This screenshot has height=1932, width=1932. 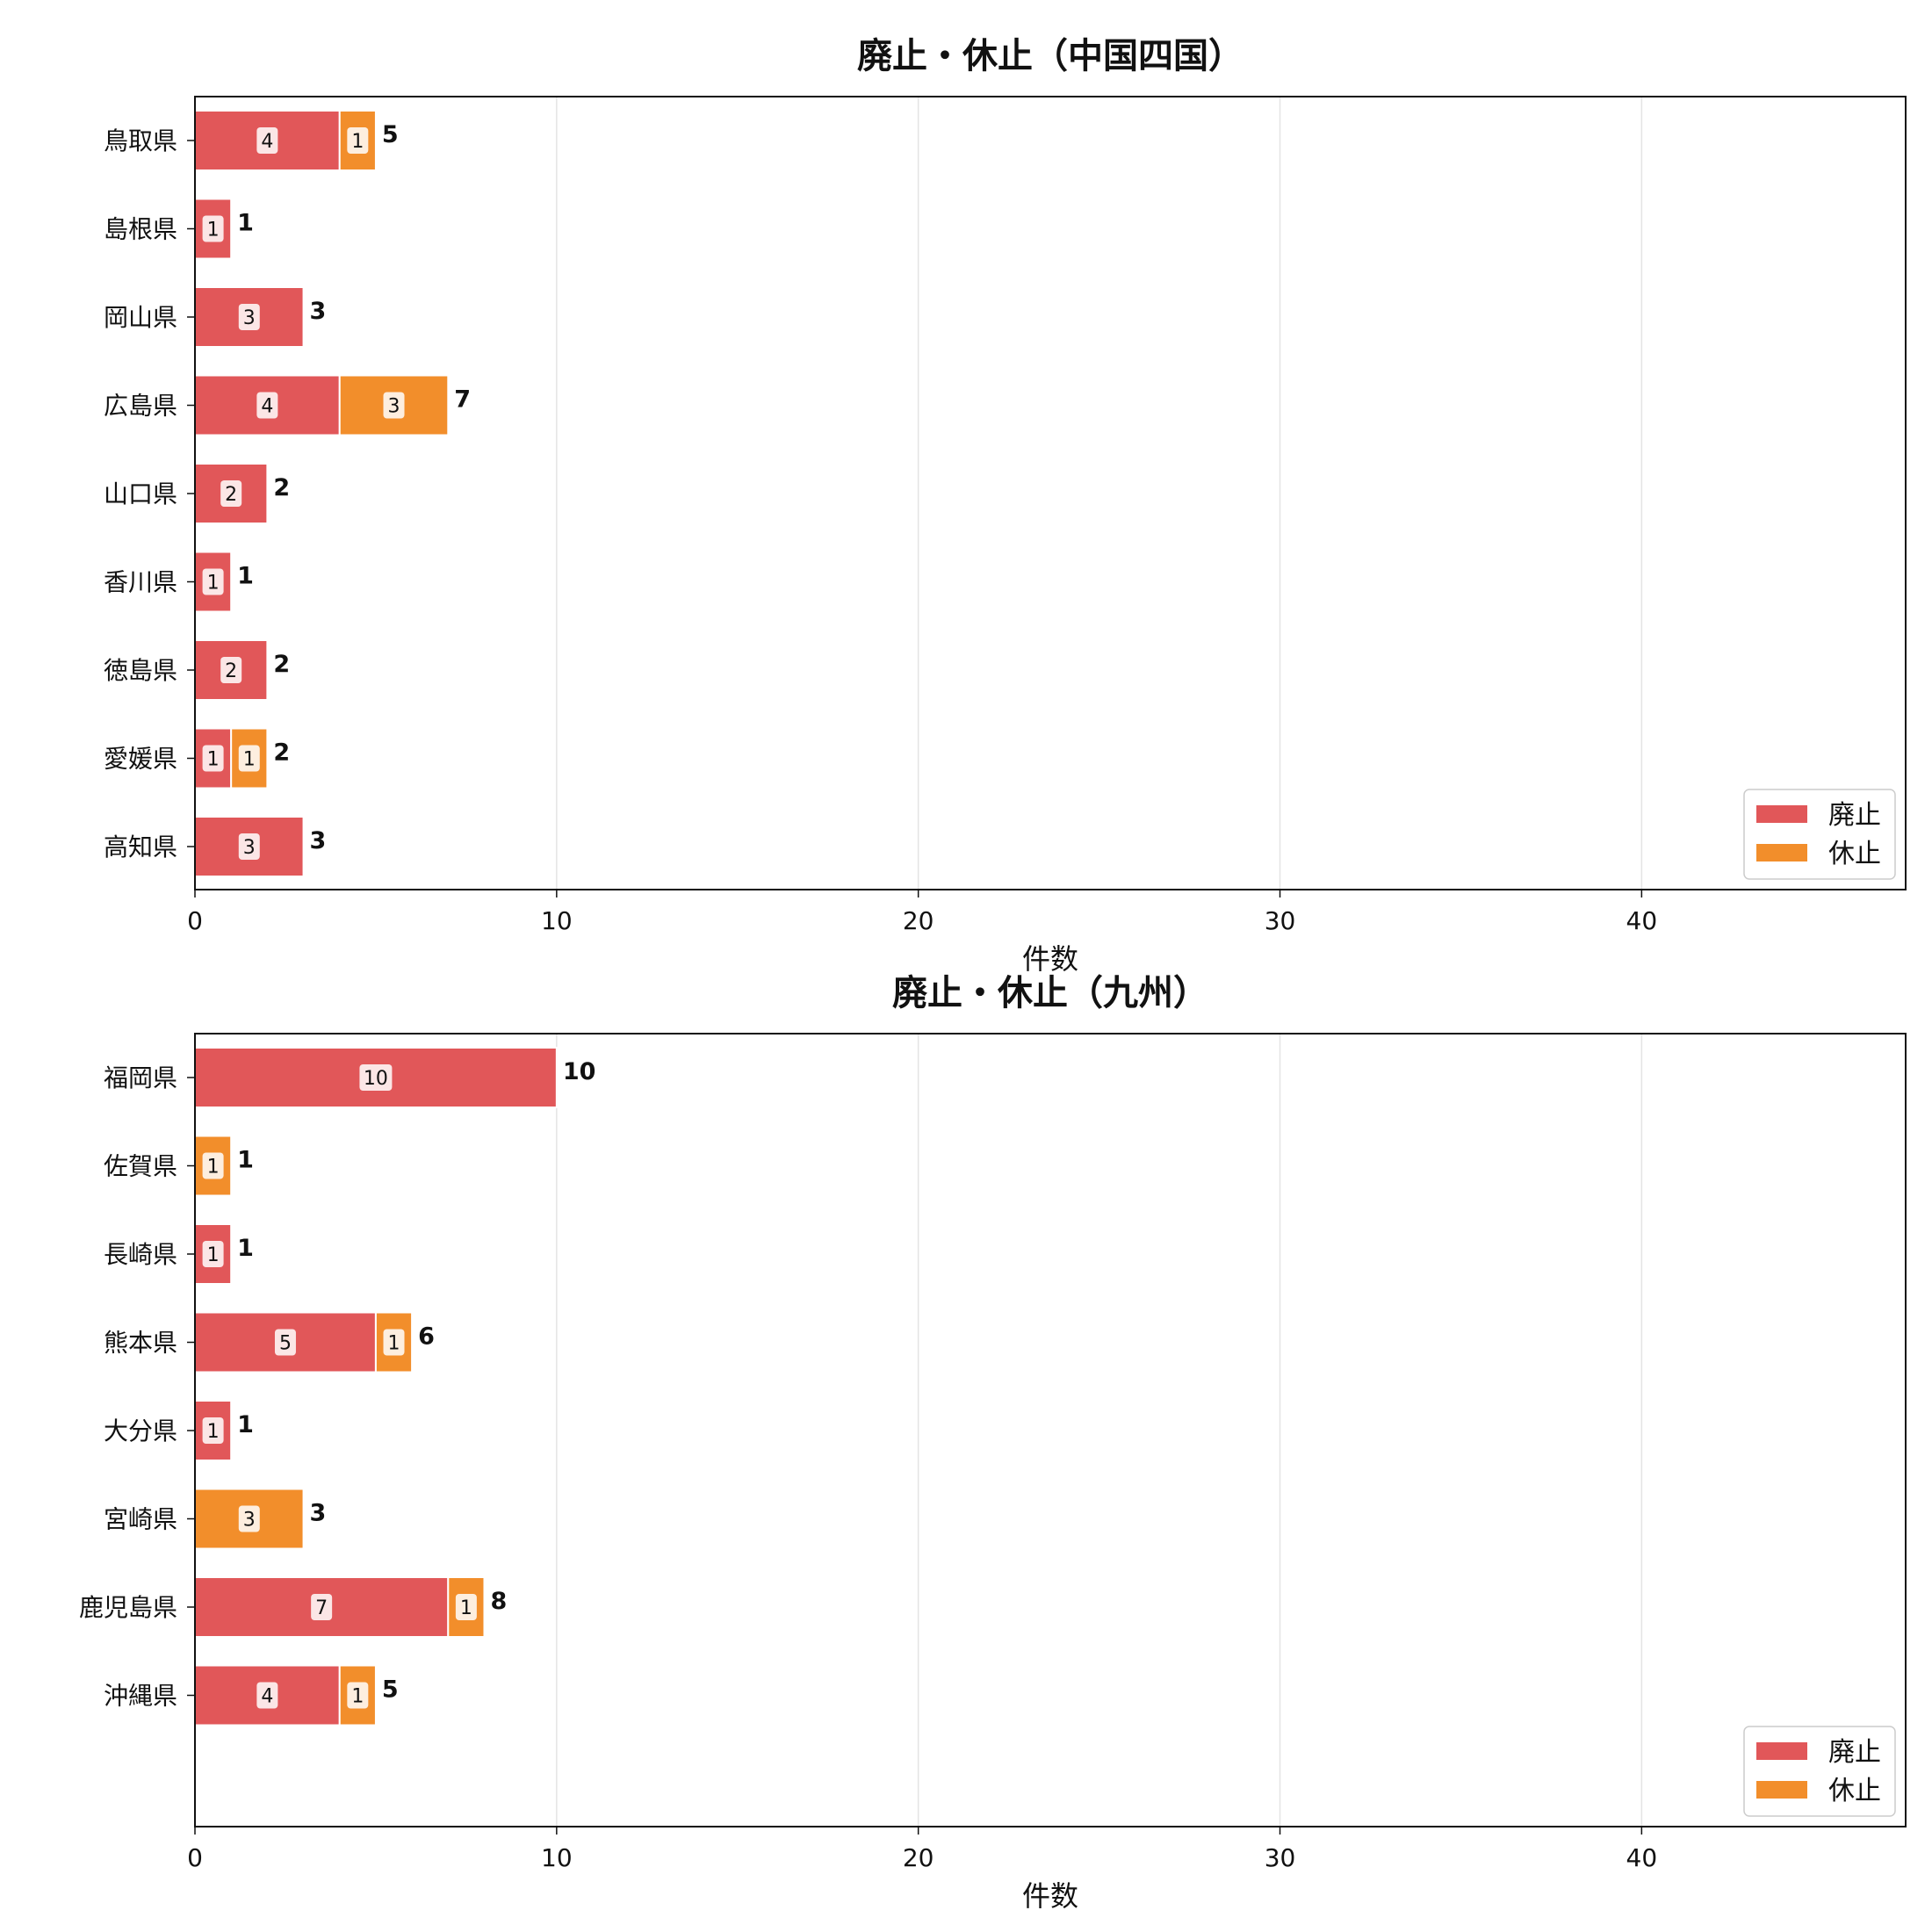 What do you see at coordinates (141, 229) in the screenshot?
I see `y-tick-label: 島根県` at bounding box center [141, 229].